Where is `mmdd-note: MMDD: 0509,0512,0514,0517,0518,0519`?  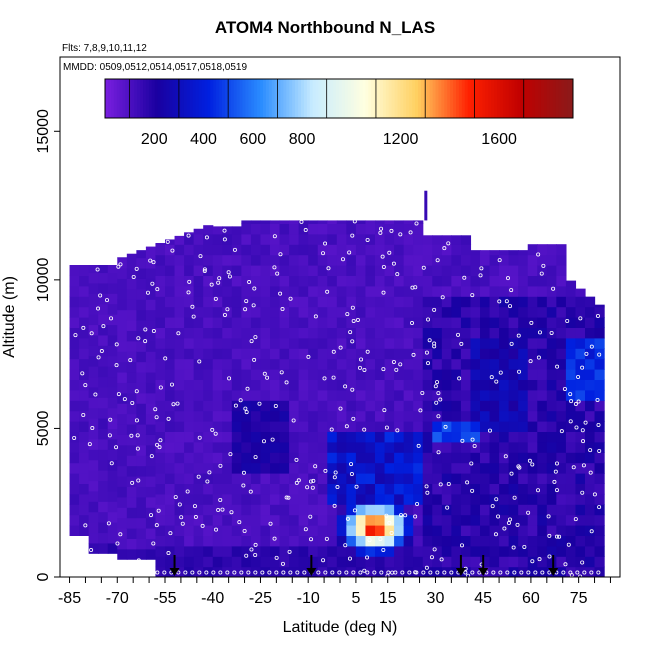
mmdd-note: MMDD: 0509,0512,0514,0517,0518,0519 is located at coordinates (155, 67).